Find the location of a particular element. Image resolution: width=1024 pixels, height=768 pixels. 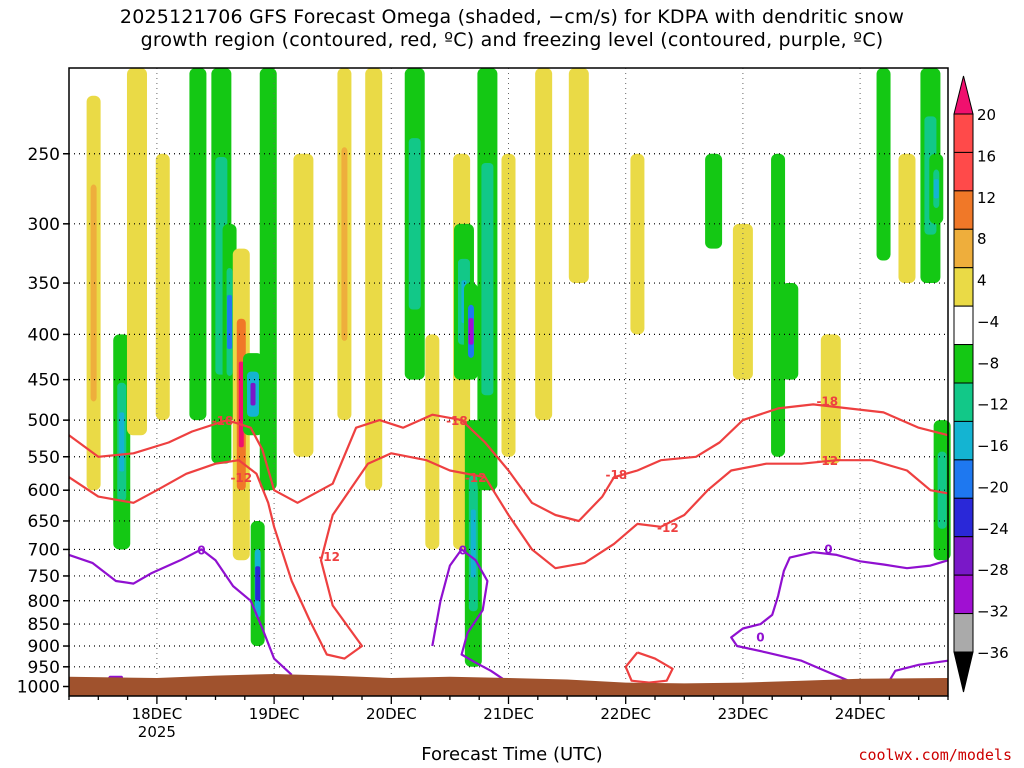

colorbar-label-1: 16 is located at coordinates (986, 156).